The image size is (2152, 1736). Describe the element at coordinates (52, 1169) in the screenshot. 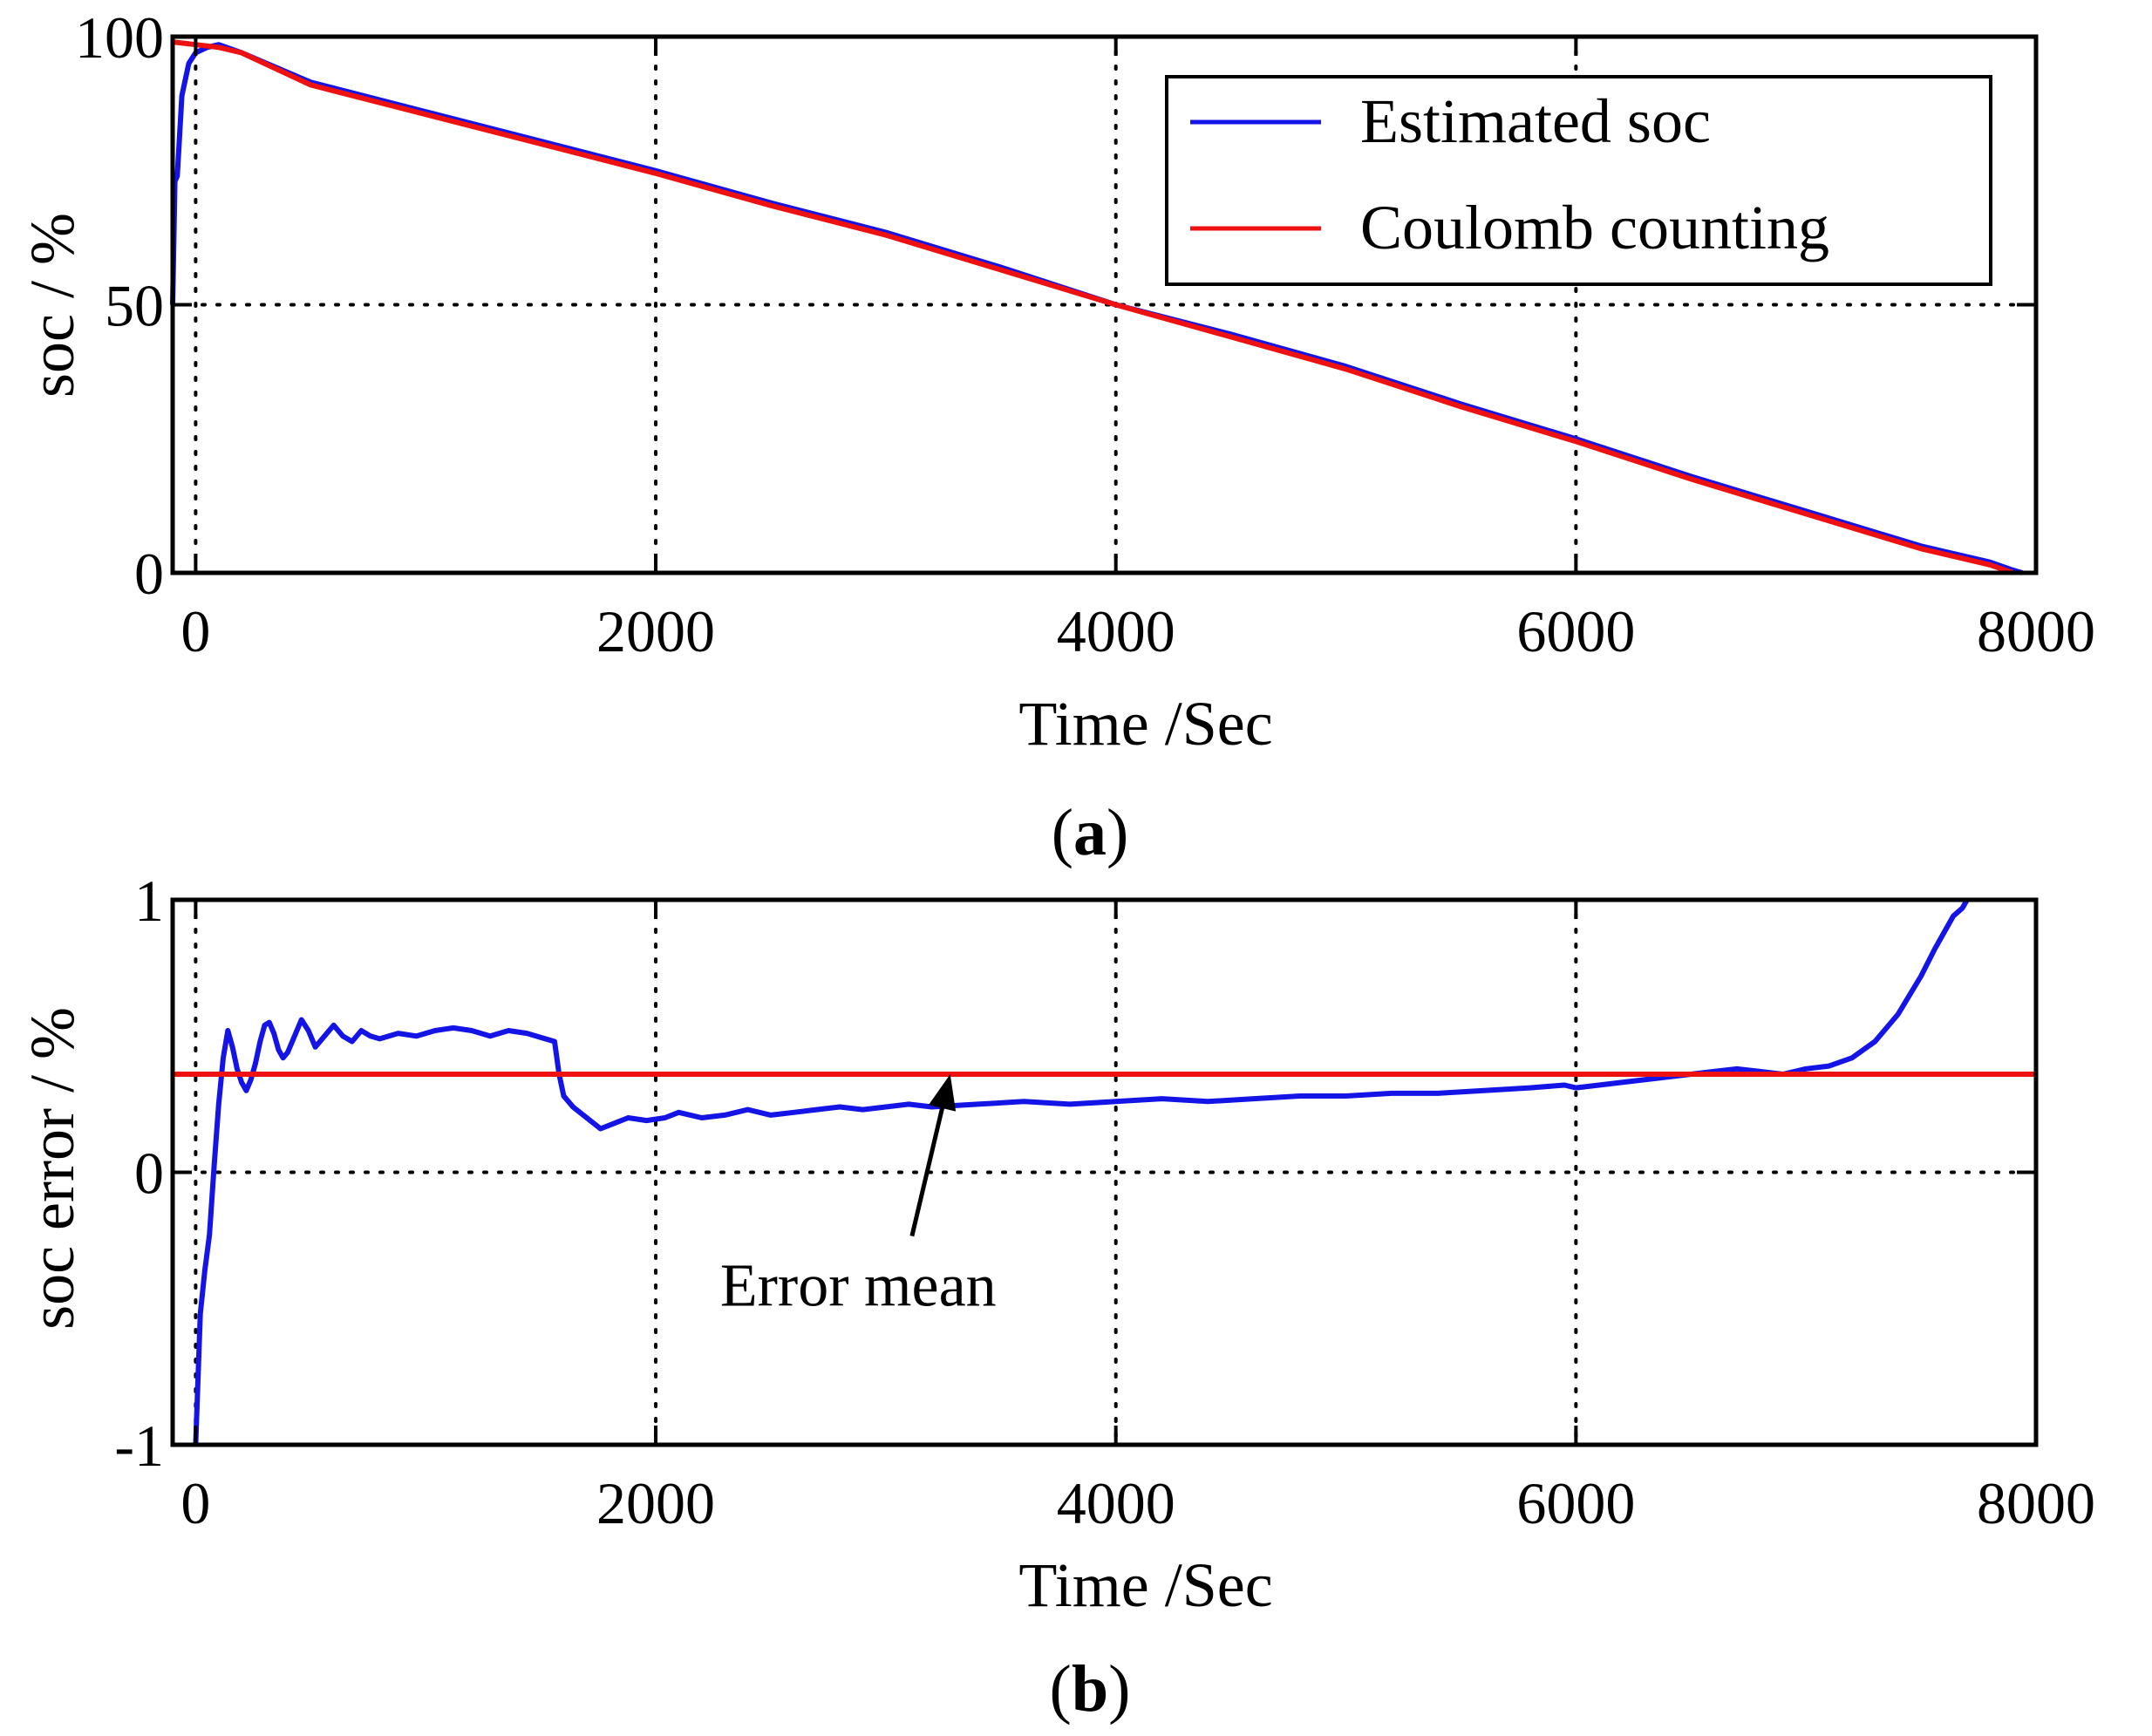

I see `chart-b-ylabel: soc error / %` at that location.